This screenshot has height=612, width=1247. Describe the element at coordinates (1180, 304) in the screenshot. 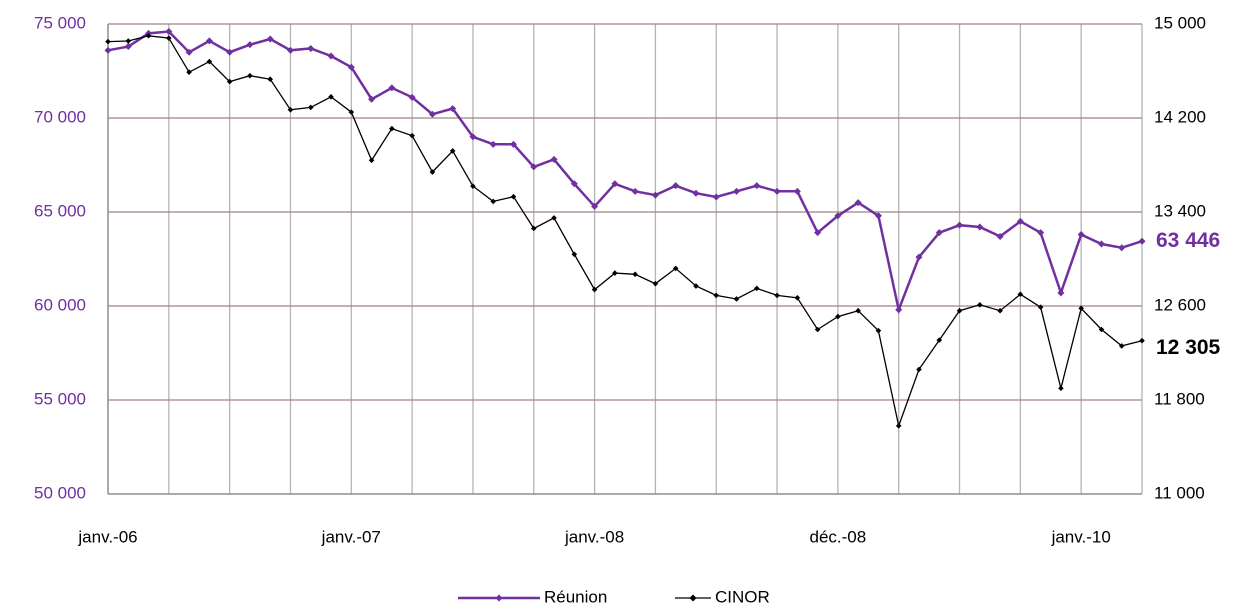

I see `y2-tick-label: 12 600` at that location.